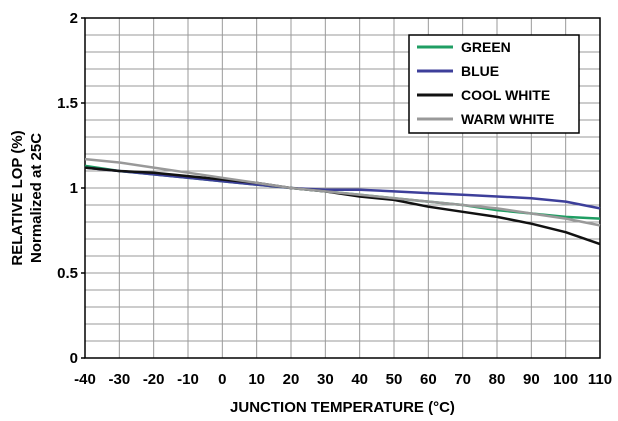  Describe the element at coordinates (222, 379) in the screenshot. I see `x-tick-label: 0` at that location.